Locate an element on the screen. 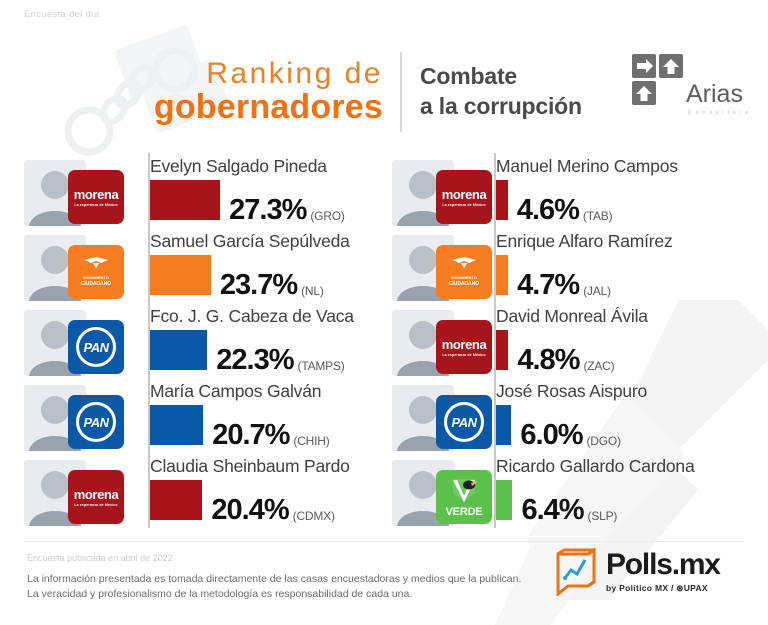 The image size is (768, 625). row-content: Enrique Alfaro Ramírez 4.7% (JAL) is located at coordinates (632, 264).